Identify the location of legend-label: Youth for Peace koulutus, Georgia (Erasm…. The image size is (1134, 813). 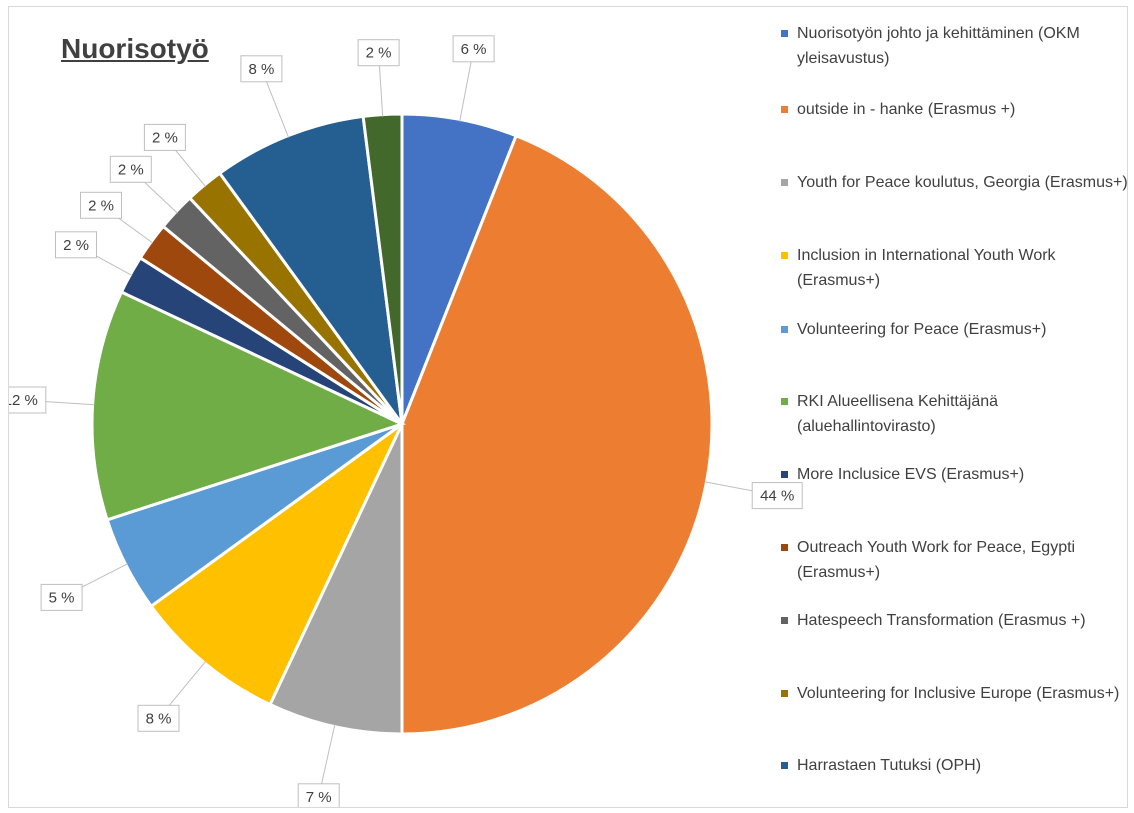
(962, 182).